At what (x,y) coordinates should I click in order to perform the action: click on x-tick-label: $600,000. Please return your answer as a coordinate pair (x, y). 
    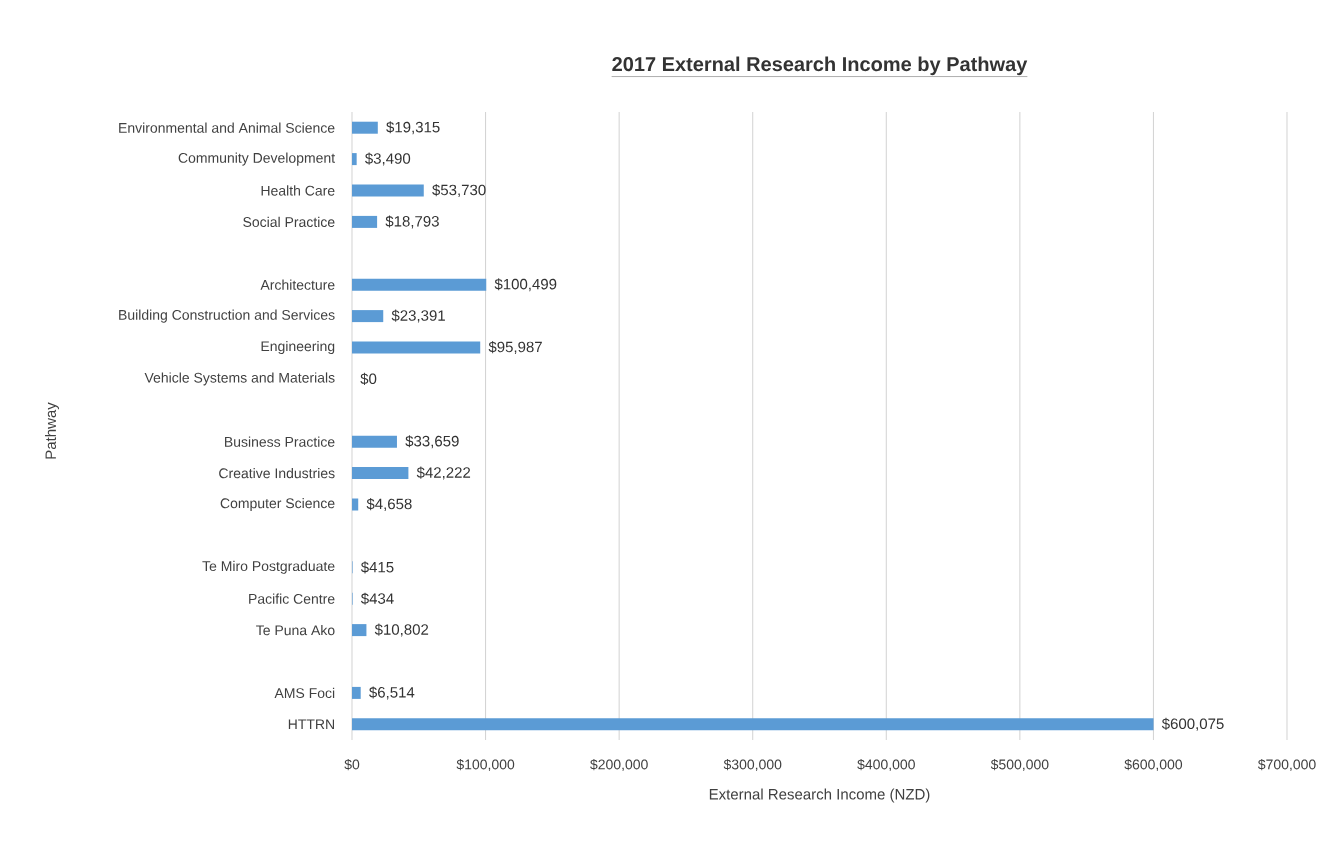
    Looking at the image, I should click on (1153, 765).